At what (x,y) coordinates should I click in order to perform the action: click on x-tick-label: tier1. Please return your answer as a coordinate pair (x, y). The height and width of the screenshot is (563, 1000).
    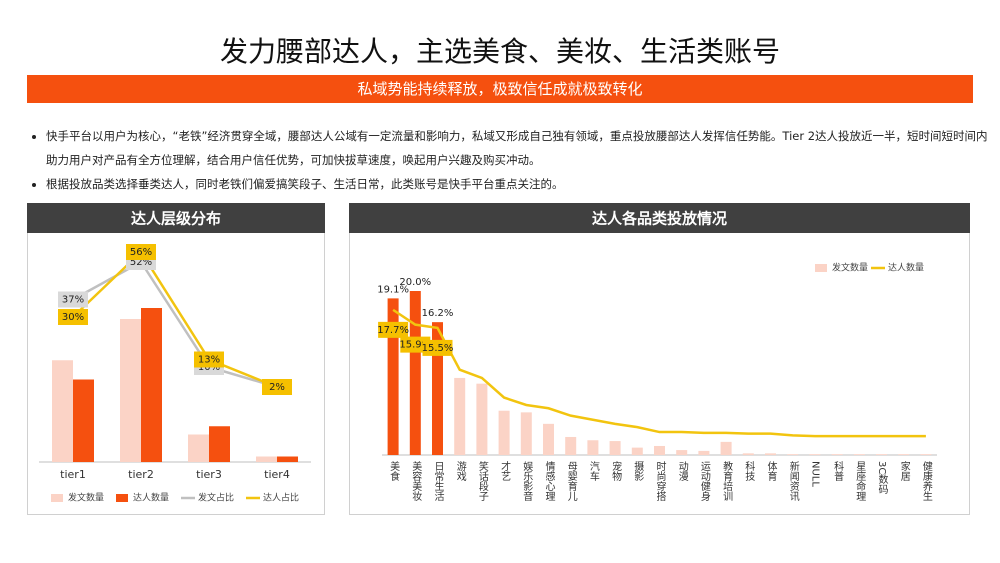
    Looking at the image, I should click on (73, 474).